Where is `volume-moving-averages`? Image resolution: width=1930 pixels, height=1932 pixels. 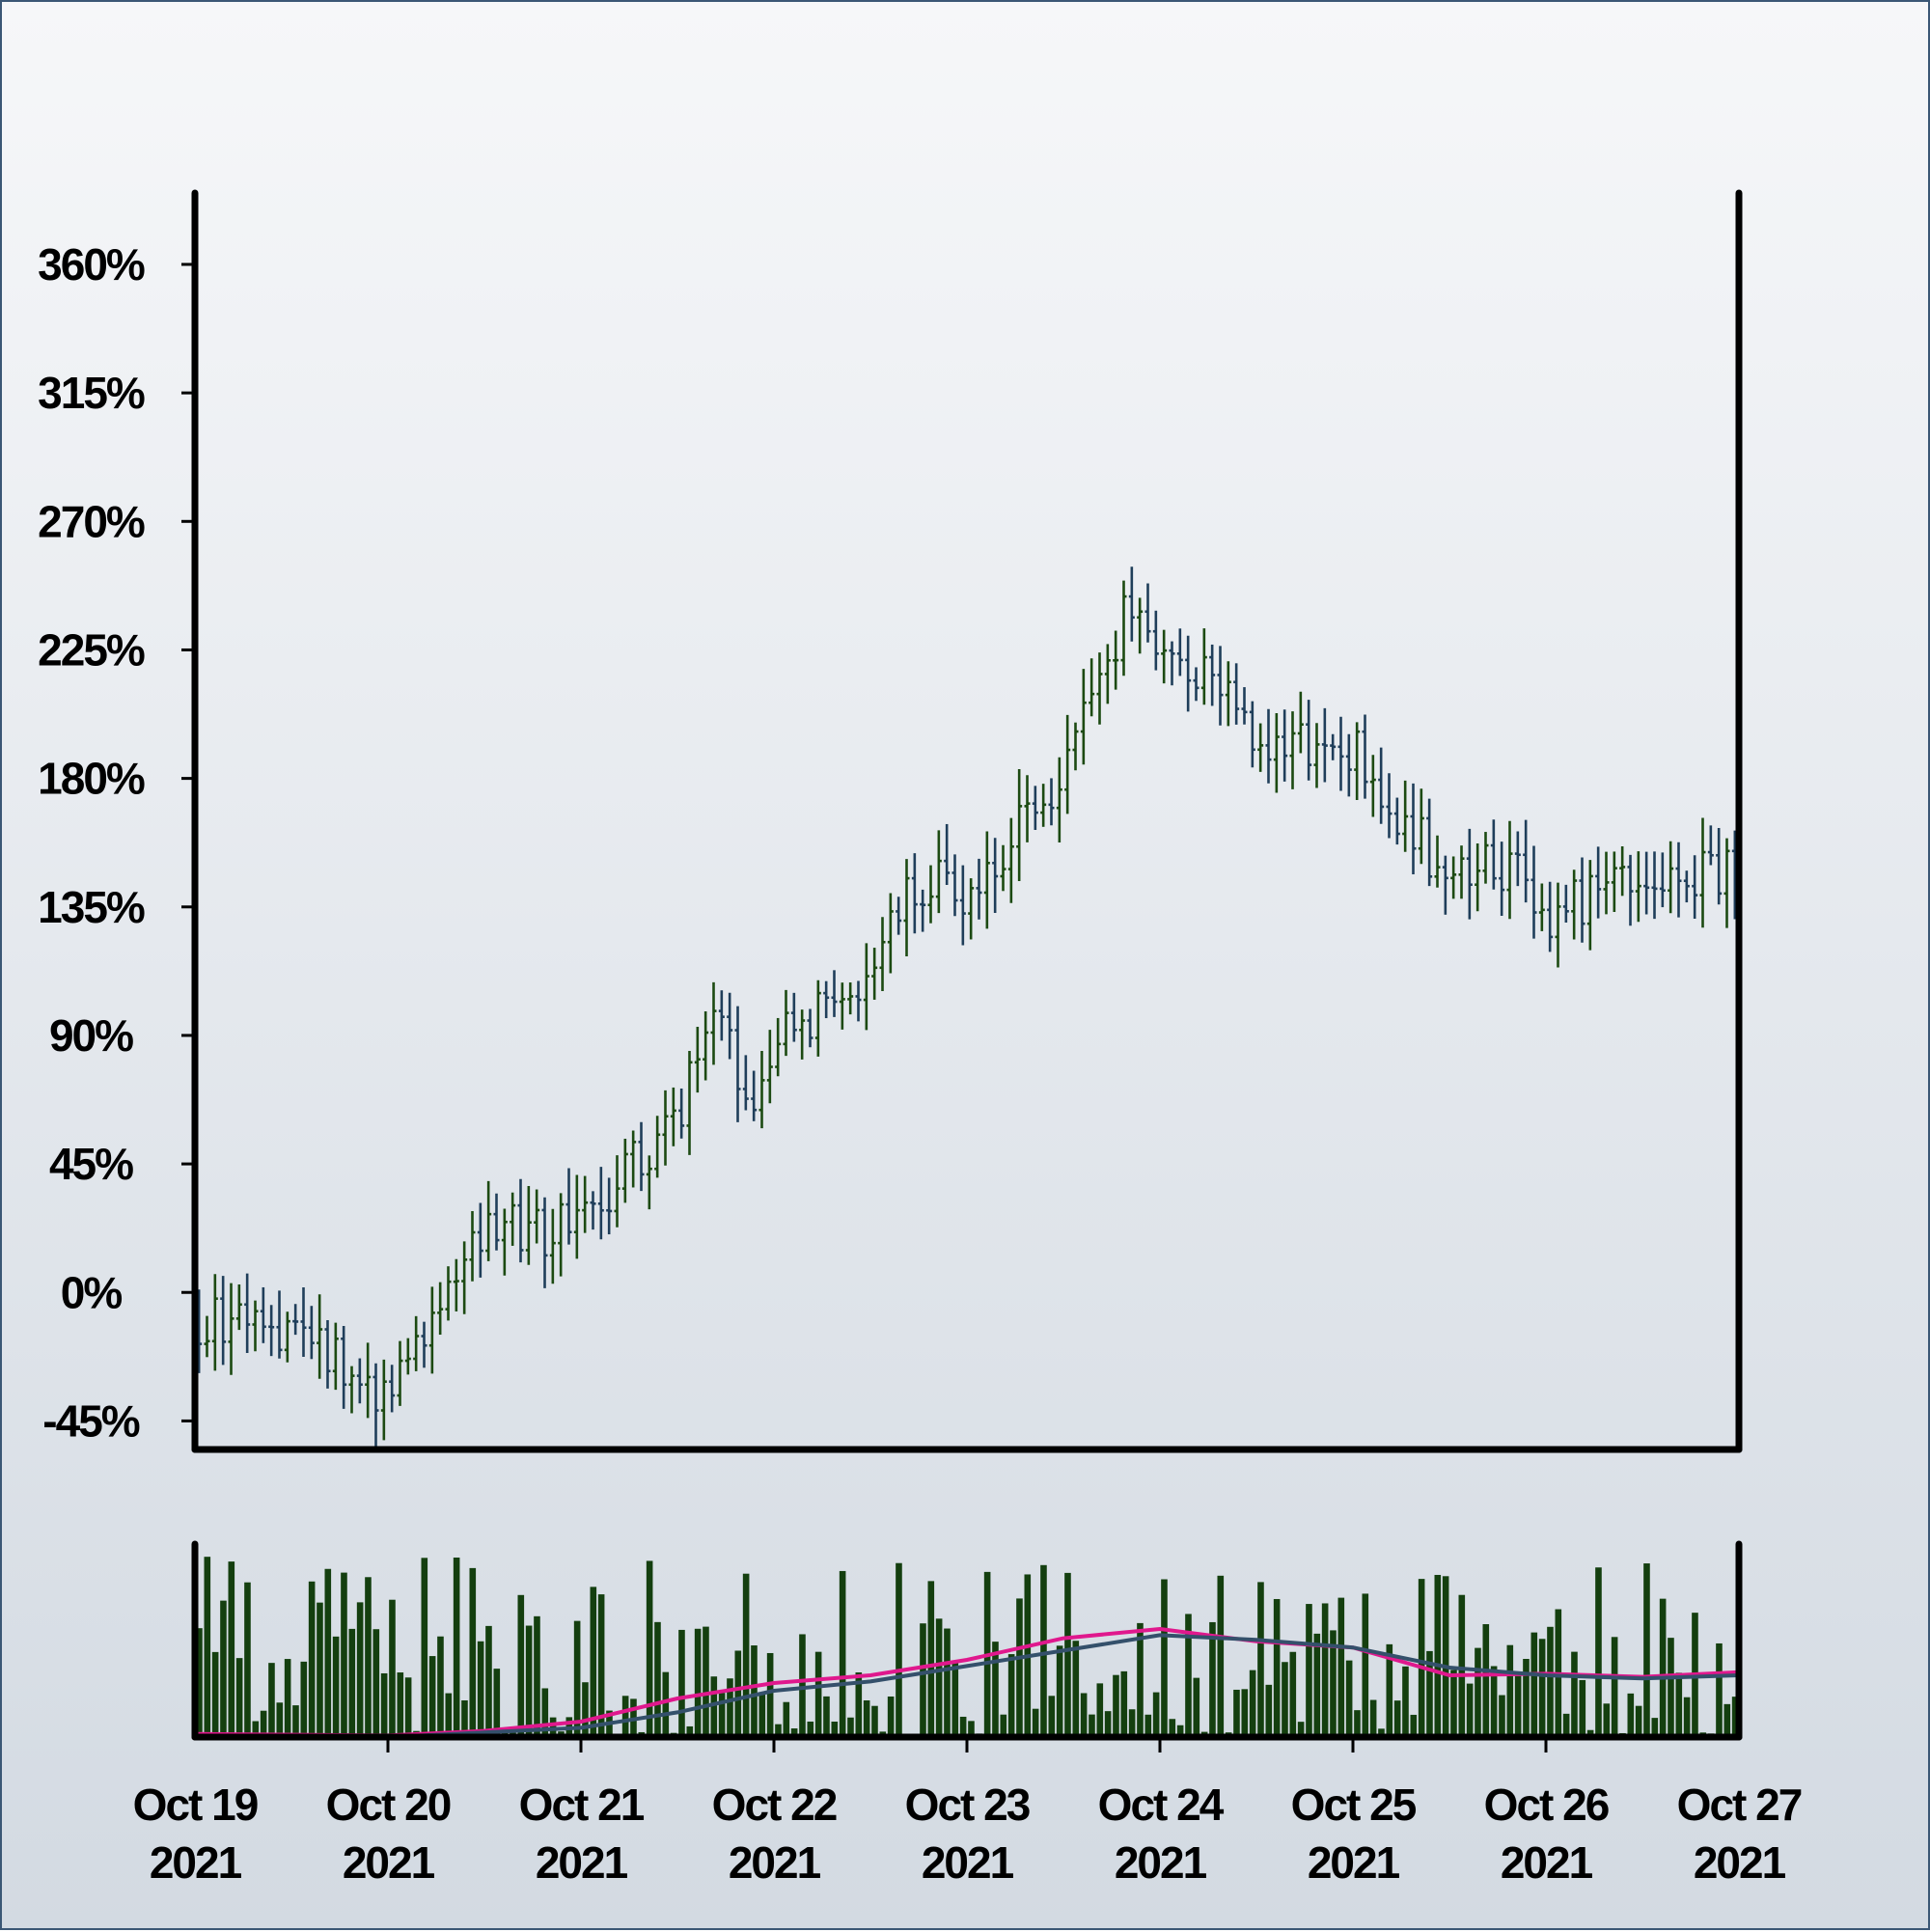 volume-moving-averages is located at coordinates (967, 1683).